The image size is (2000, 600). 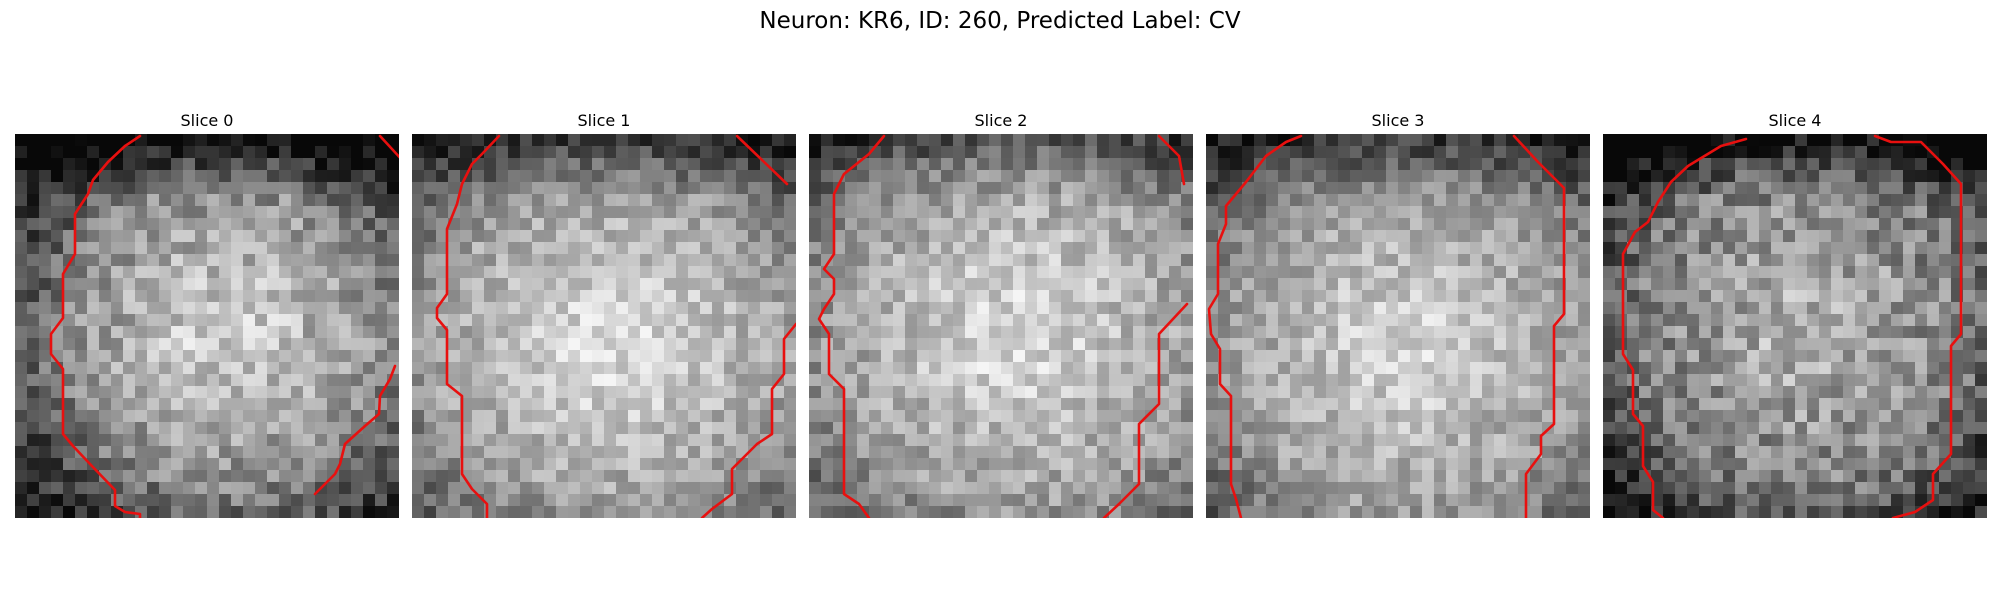 What do you see at coordinates (604, 120) in the screenshot?
I see `slice-title-1: Slice 1` at bounding box center [604, 120].